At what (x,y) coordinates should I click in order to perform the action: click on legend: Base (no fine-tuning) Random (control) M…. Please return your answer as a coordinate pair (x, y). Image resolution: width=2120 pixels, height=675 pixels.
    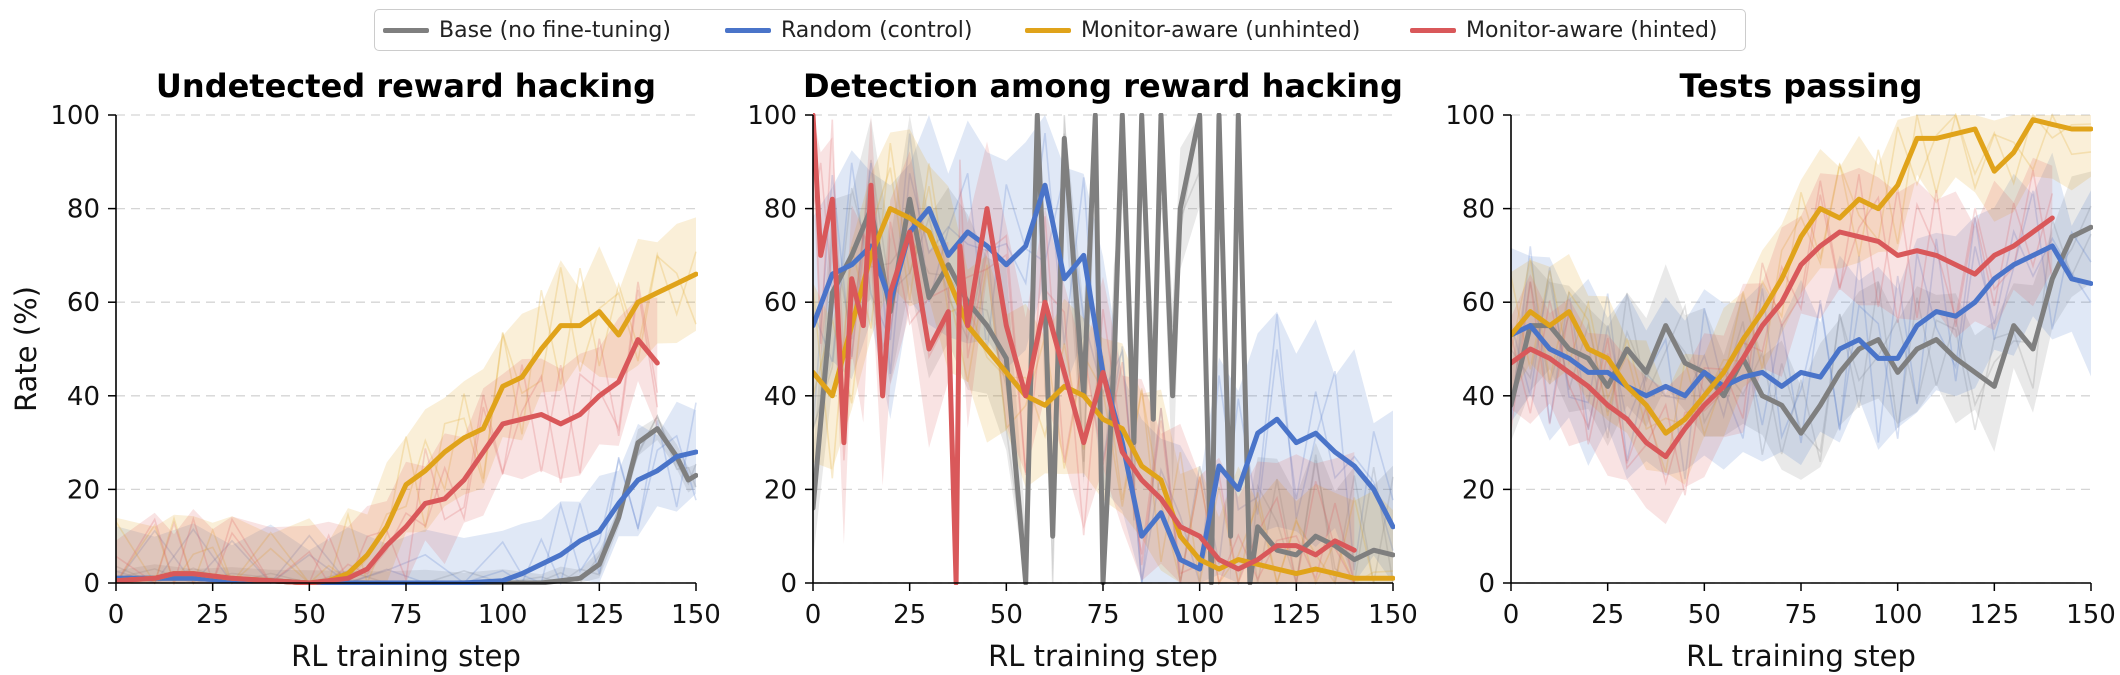
    Looking at the image, I should click on (1060, 30).